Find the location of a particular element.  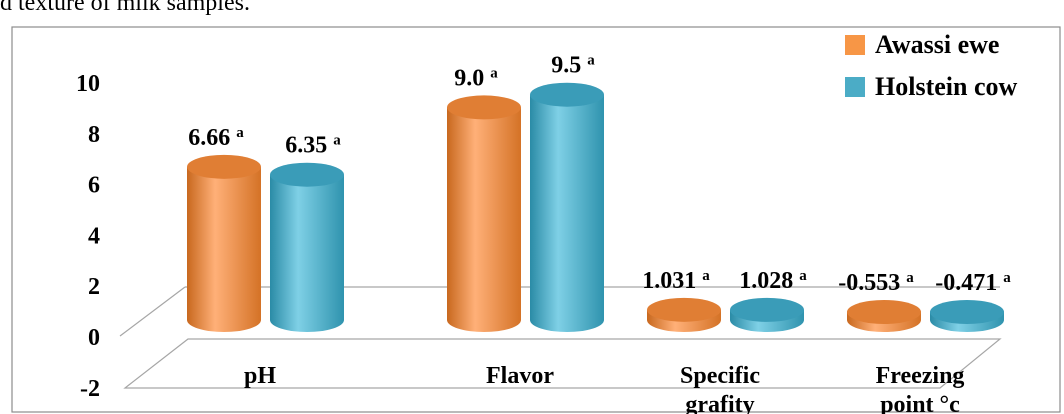

y-tick-label: 0 is located at coordinates (94, 338).